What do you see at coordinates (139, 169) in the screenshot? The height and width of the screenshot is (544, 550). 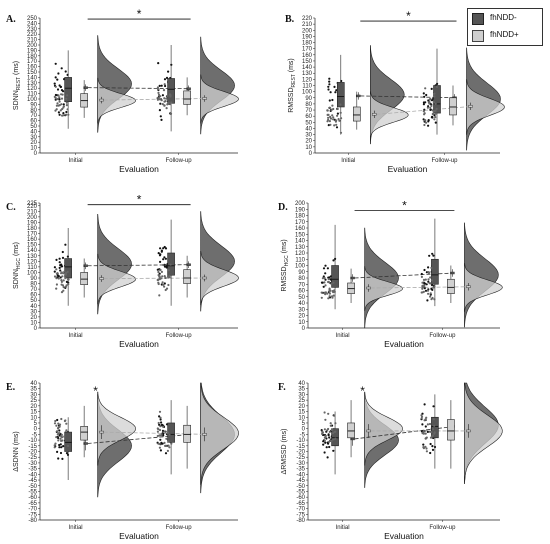 I see `x-axis-title: Evaluation` at bounding box center [139, 169].